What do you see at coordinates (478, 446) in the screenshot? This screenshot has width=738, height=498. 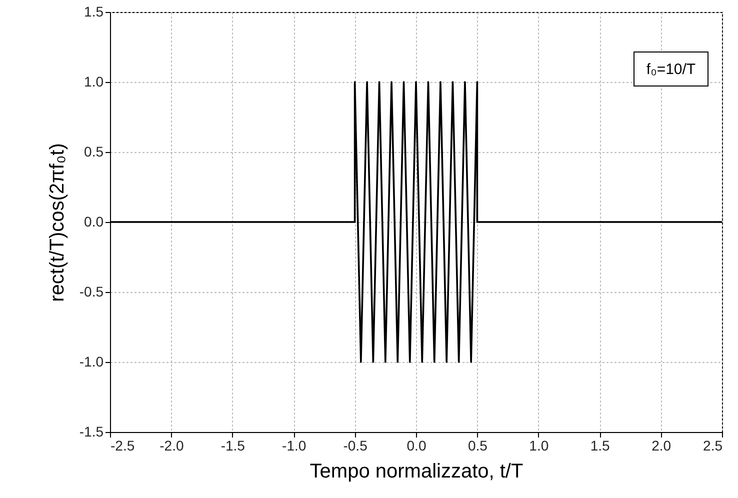 I see `x-tick-label: 0.5` at bounding box center [478, 446].